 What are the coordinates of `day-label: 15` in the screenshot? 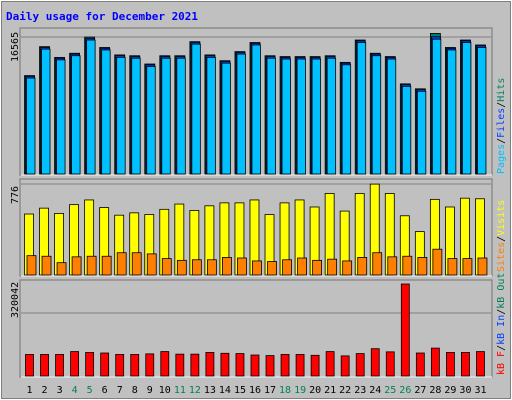 It's located at (240, 390).